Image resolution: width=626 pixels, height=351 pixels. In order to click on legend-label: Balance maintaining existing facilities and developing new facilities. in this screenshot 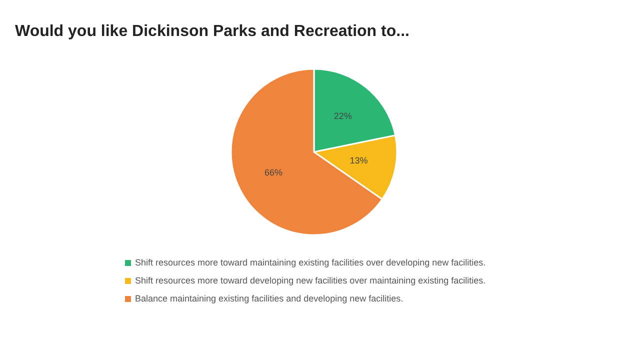, I will do `click(269, 298)`.